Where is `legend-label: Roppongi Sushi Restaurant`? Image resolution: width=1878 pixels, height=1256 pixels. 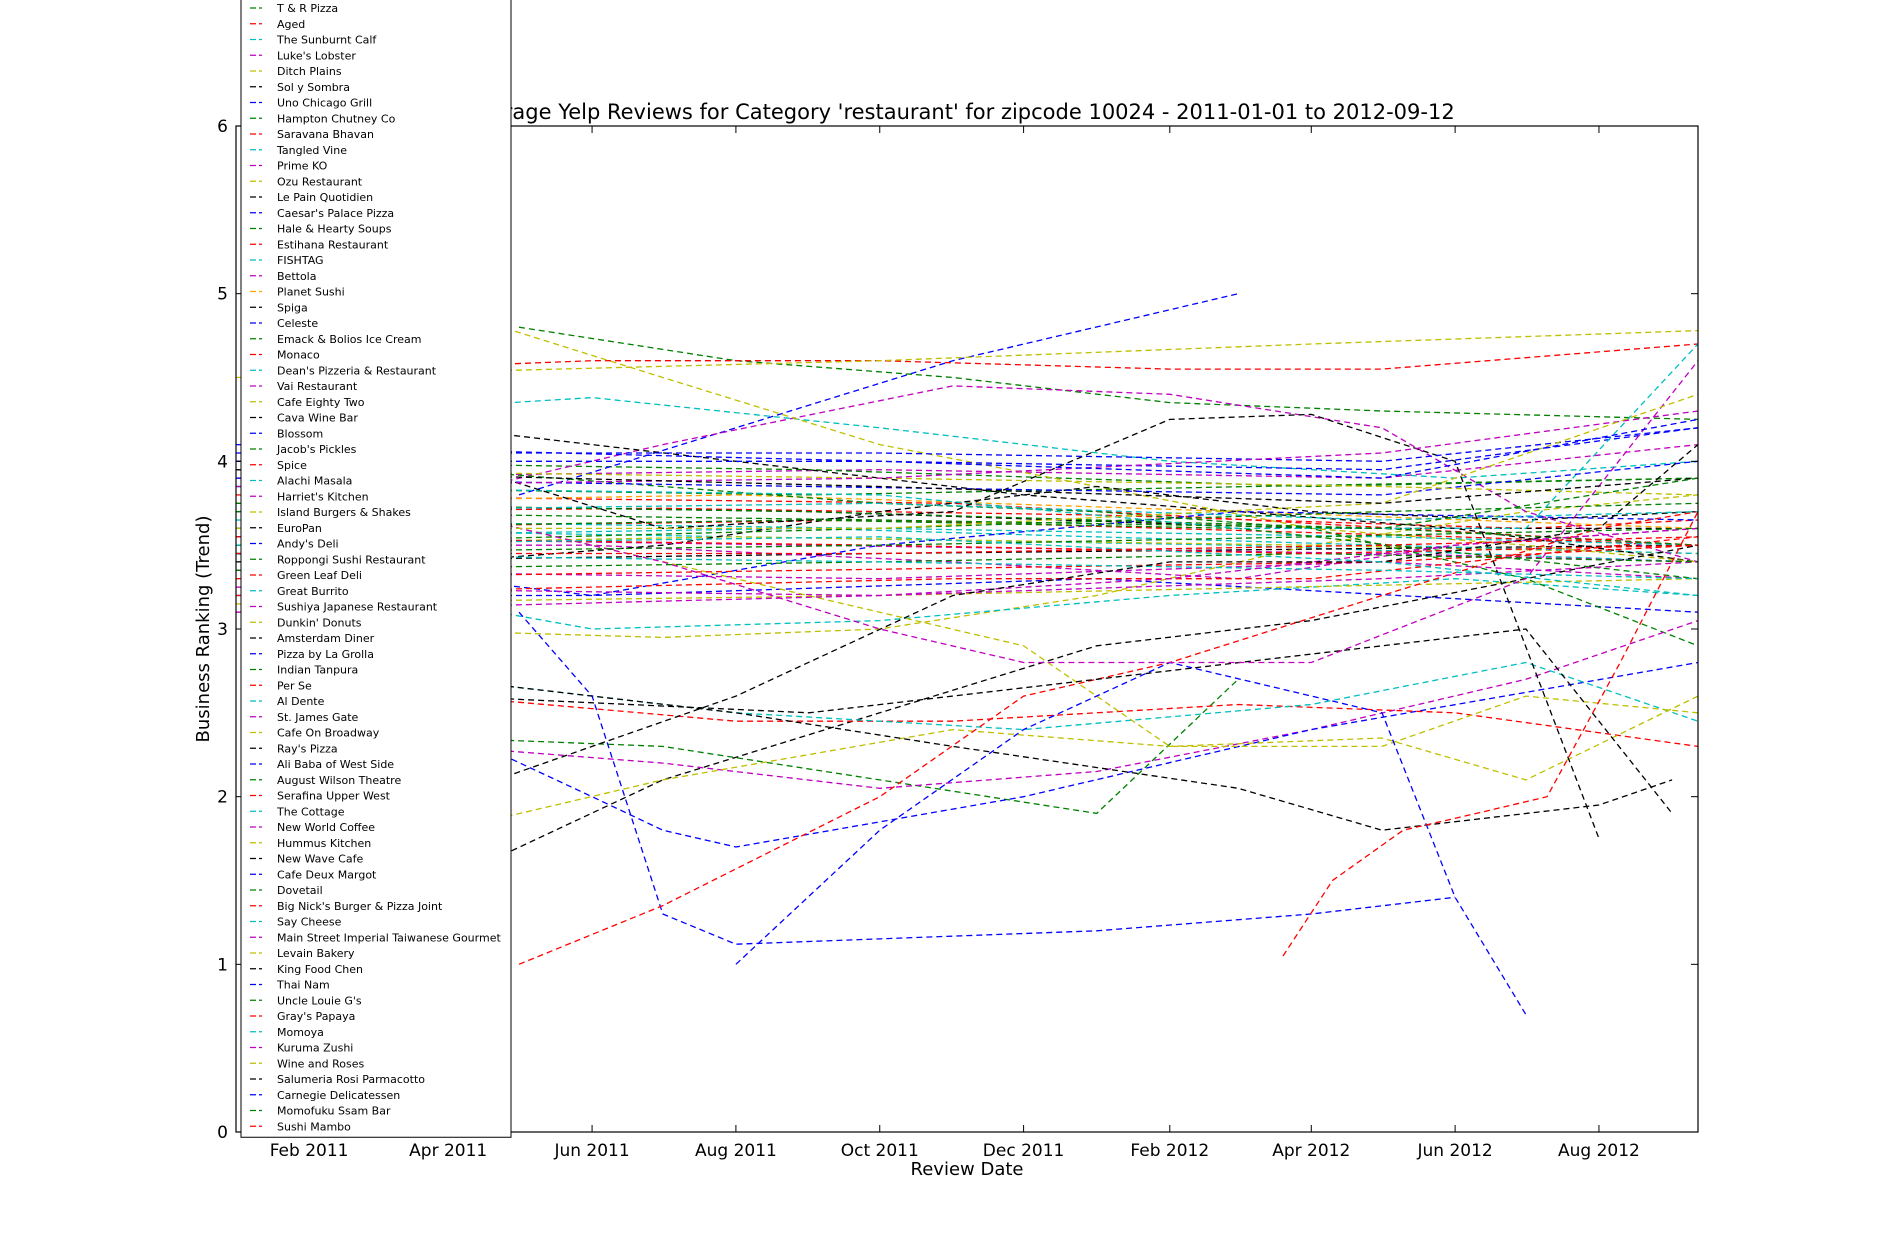
legend-label: Roppongi Sushi Restaurant is located at coordinates (351, 559).